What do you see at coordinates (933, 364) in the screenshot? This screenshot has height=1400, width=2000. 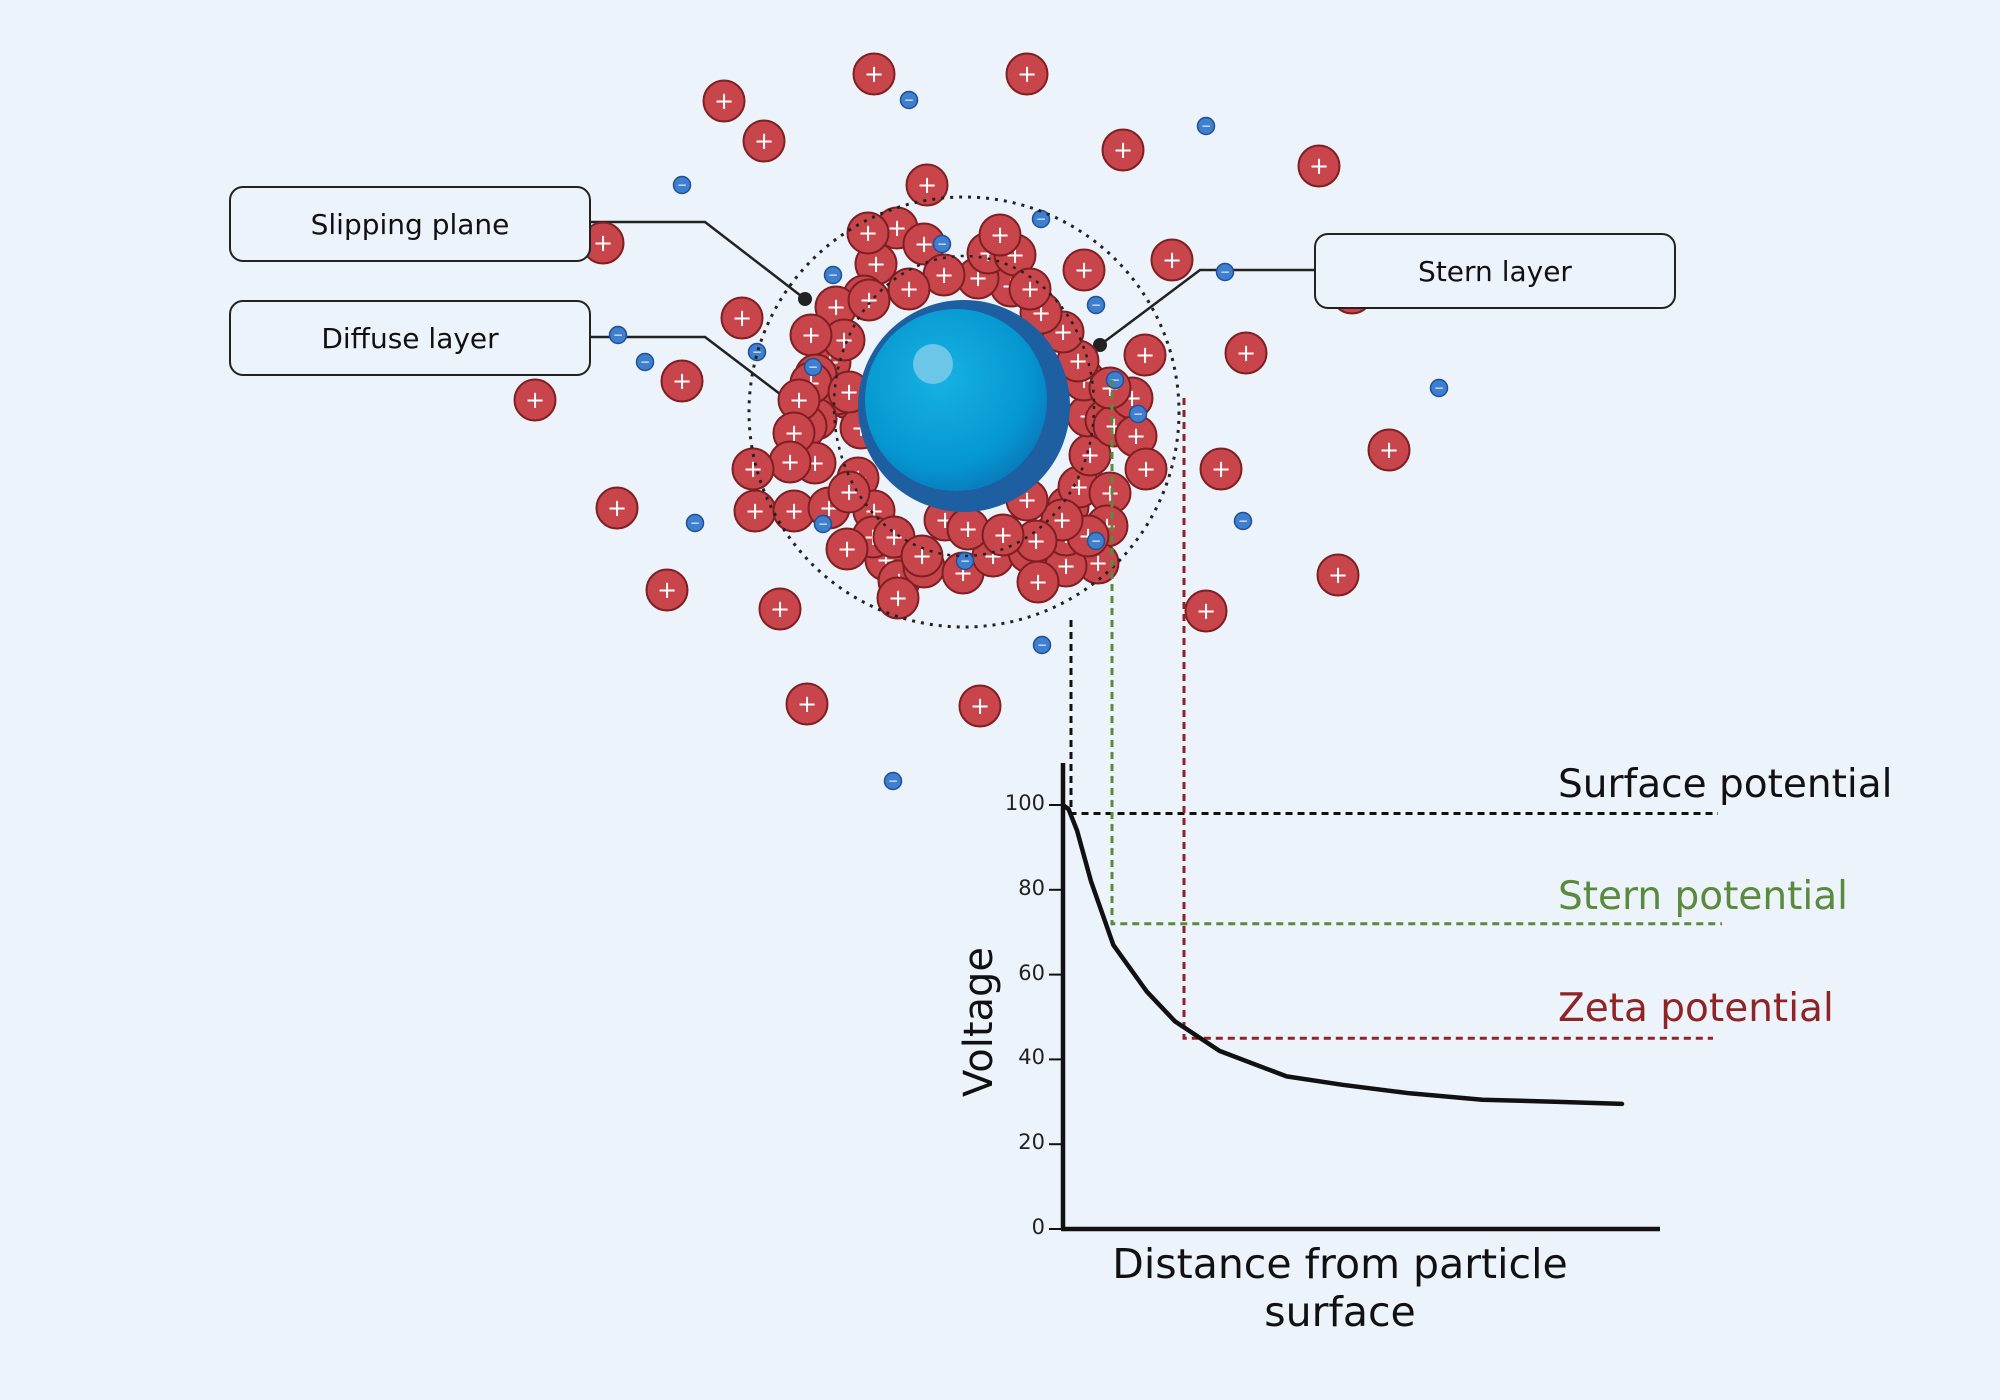 I see `particle-highlight` at bounding box center [933, 364].